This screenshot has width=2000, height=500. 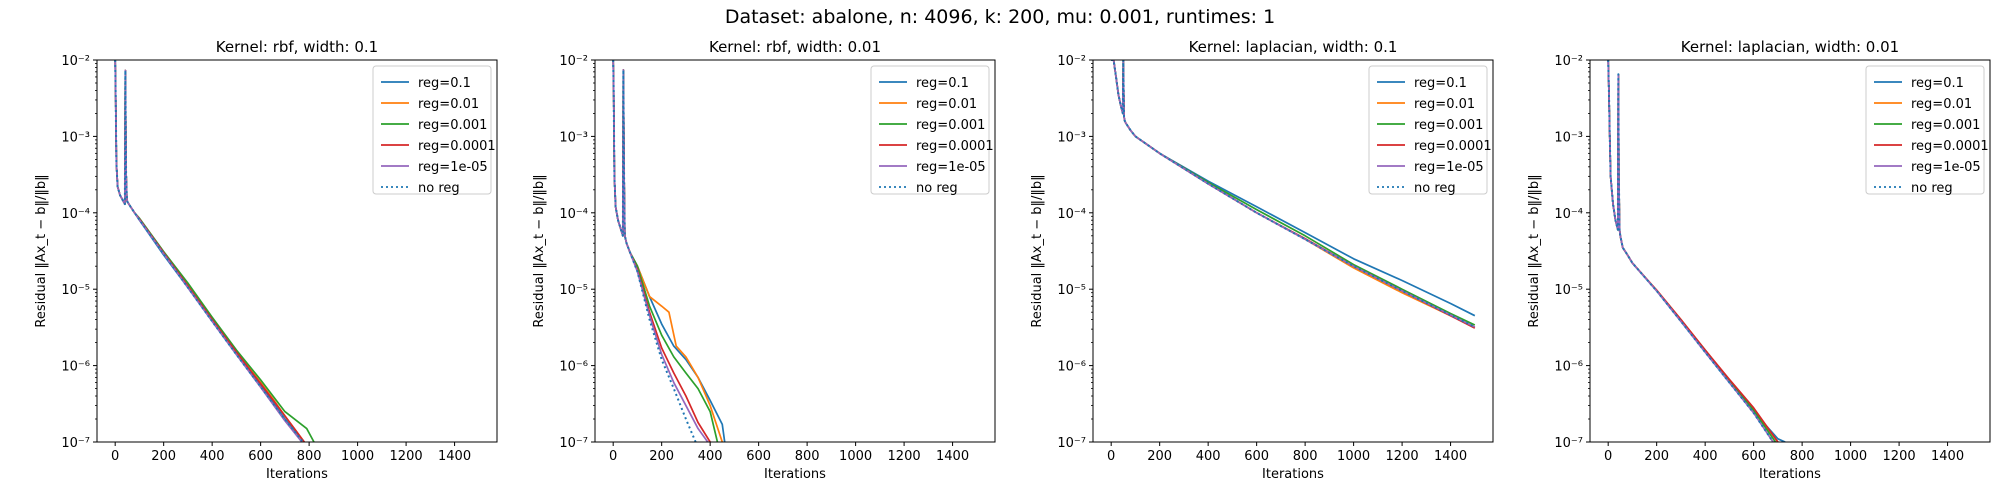 I want to click on chart-title: Kernel: rbf, width: 0.01, so click(x=795, y=47).